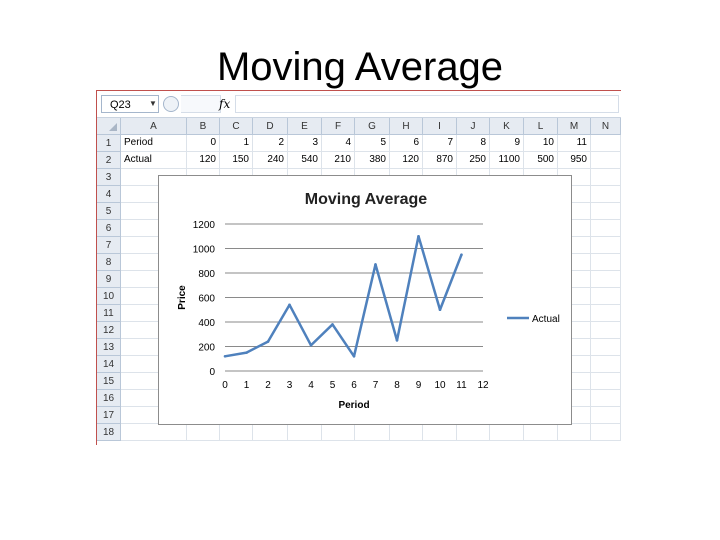 The height and width of the screenshot is (540, 720). What do you see at coordinates (606, 347) in the screenshot?
I see `cell-n13` at bounding box center [606, 347].